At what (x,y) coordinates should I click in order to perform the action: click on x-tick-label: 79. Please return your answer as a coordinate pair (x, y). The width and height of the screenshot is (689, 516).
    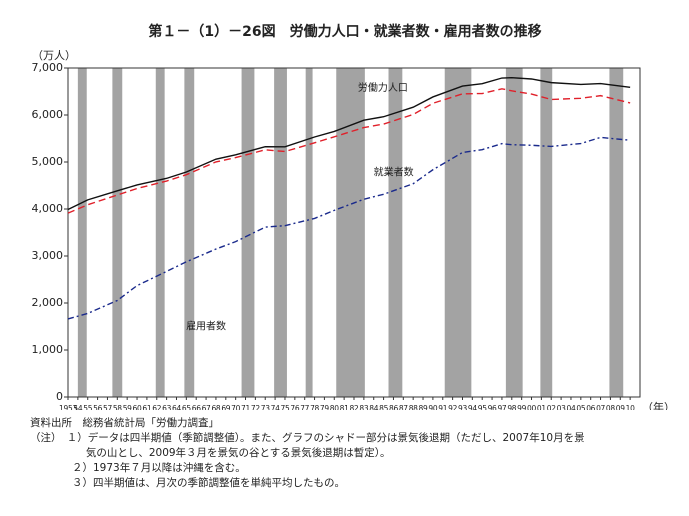
    Looking at the image, I should click on (324, 407).